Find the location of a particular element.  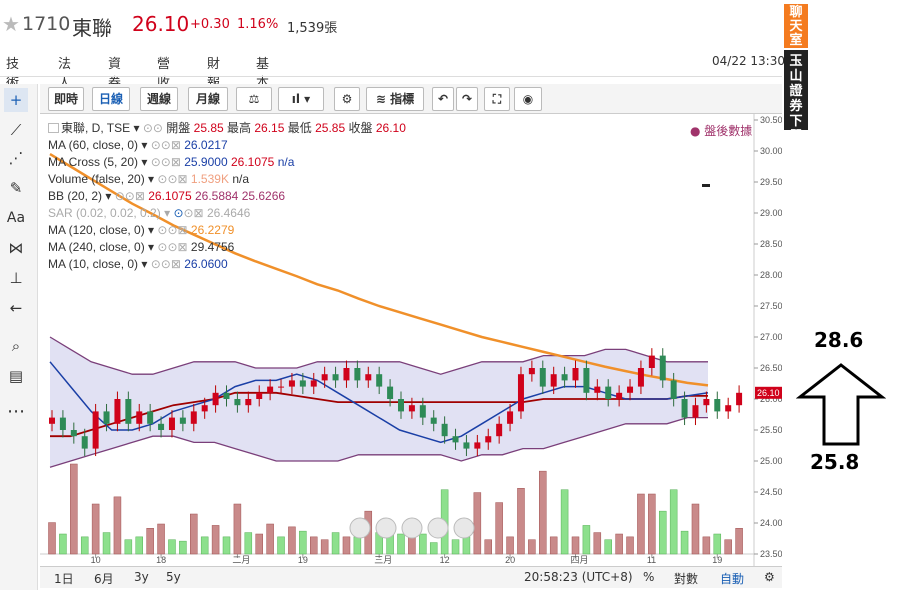

legend-ma240: MA (240, close, 0) ▾ ⊙⊙⊠ 29.4756 is located at coordinates (141, 247).